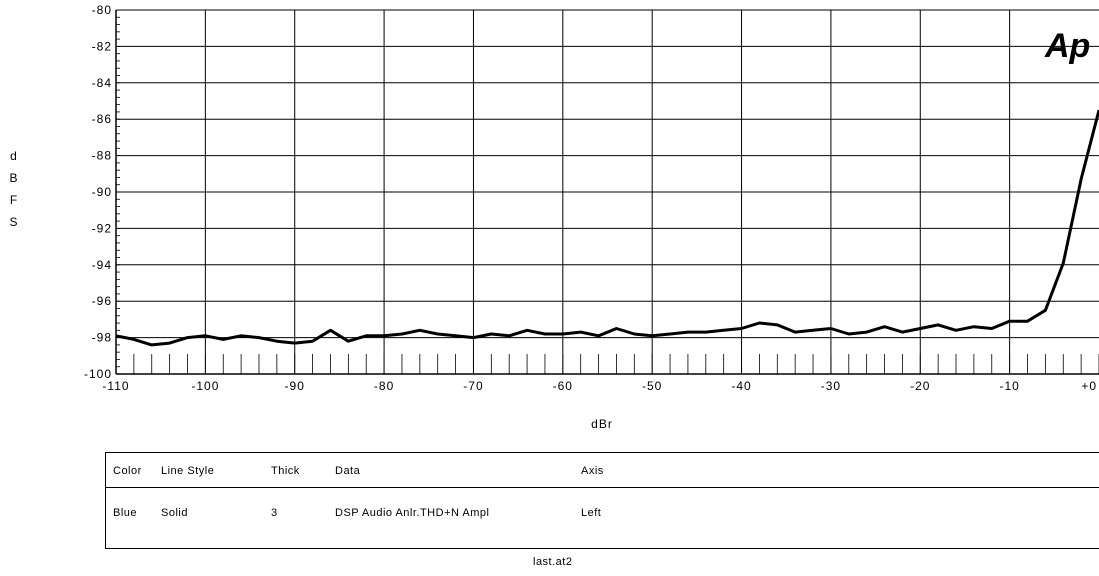 Image resolution: width=1099 pixels, height=576 pixels. I want to click on legend-entry-line-style: Solid, so click(174, 513).